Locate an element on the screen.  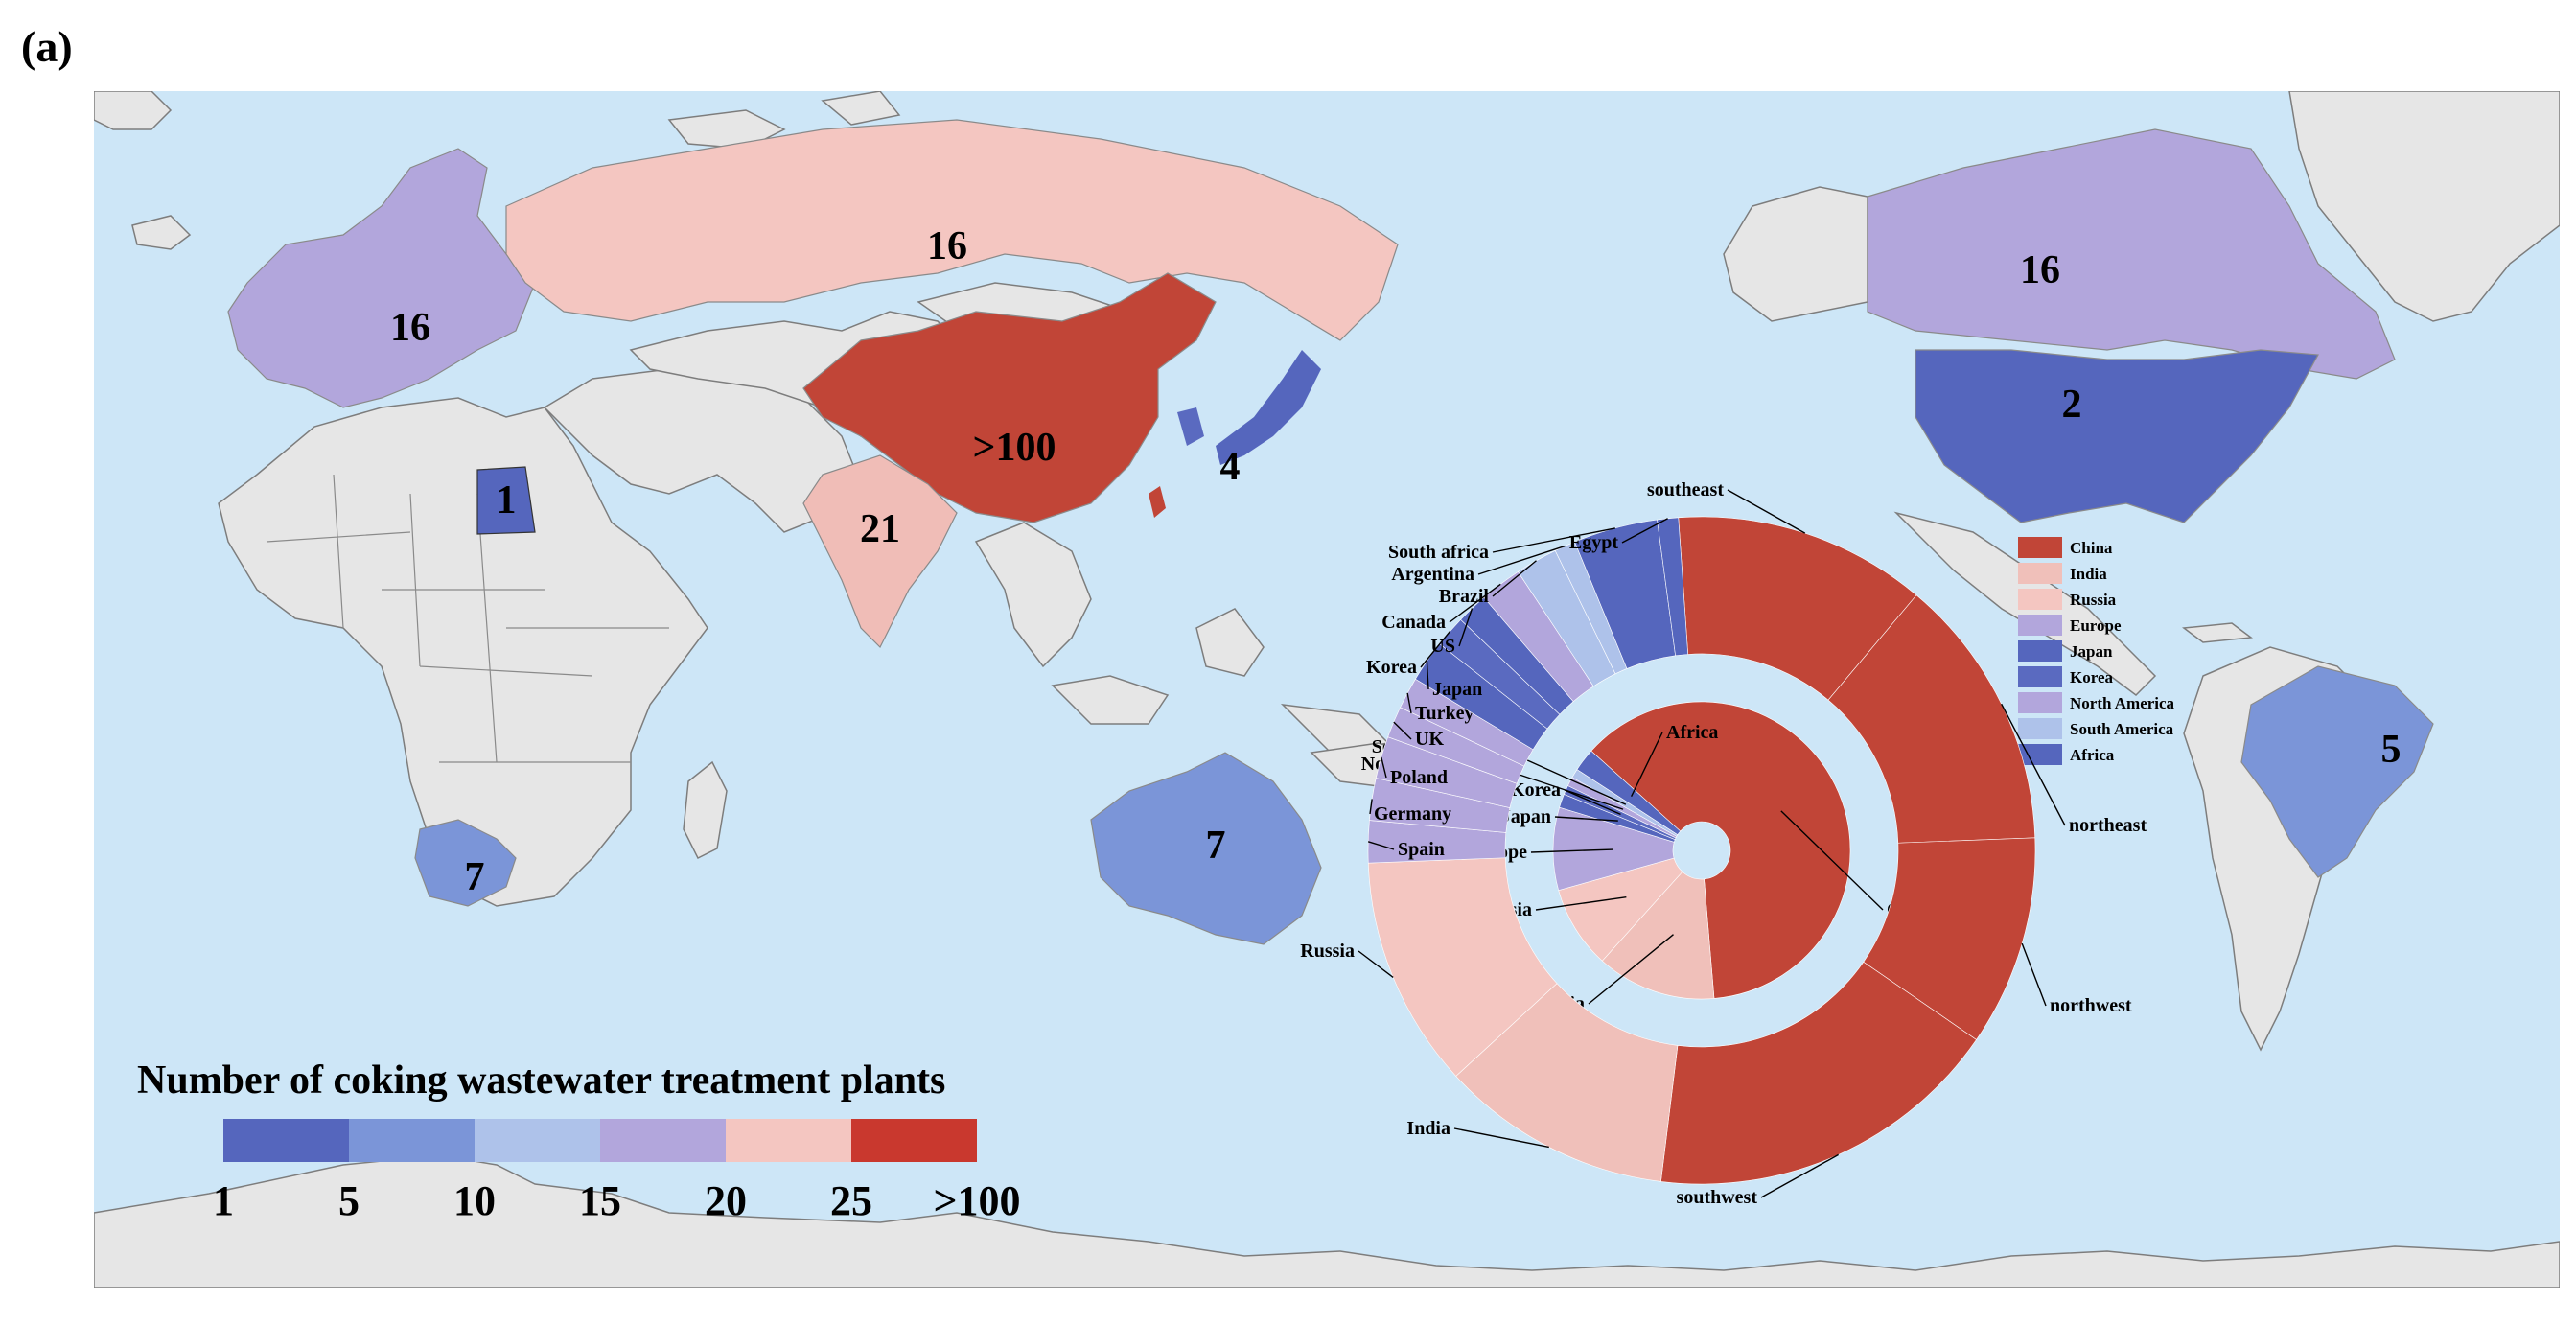
leader-outer-russia is located at coordinates (1376, 964).